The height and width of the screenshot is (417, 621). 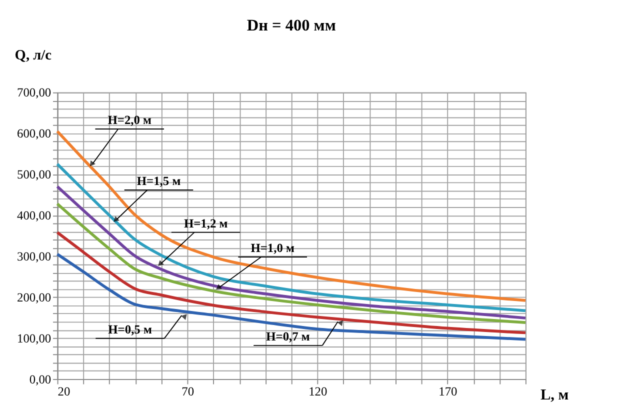 I want to click on y-tick-label: 0,00, so click(x=40, y=379).